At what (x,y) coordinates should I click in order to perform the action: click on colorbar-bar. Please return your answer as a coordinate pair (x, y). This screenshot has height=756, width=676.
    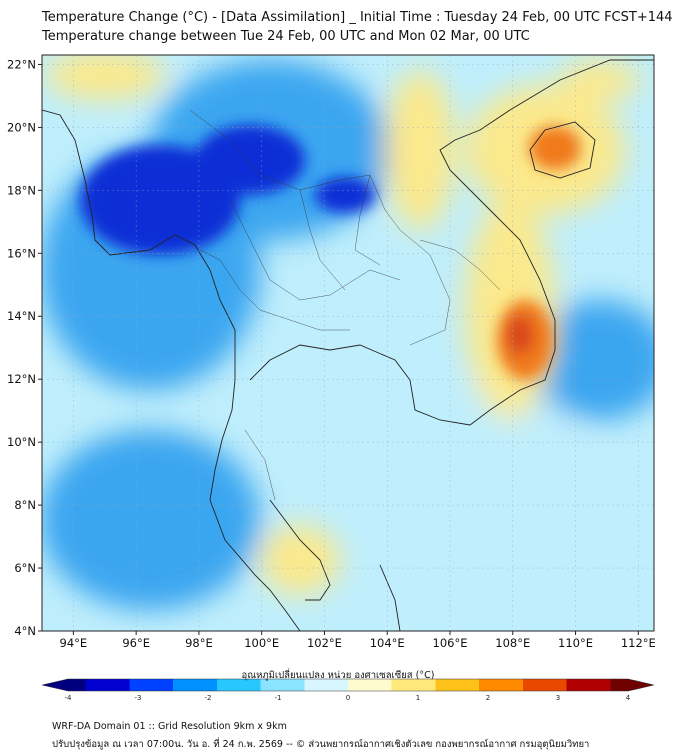
    Looking at the image, I should click on (348, 685).